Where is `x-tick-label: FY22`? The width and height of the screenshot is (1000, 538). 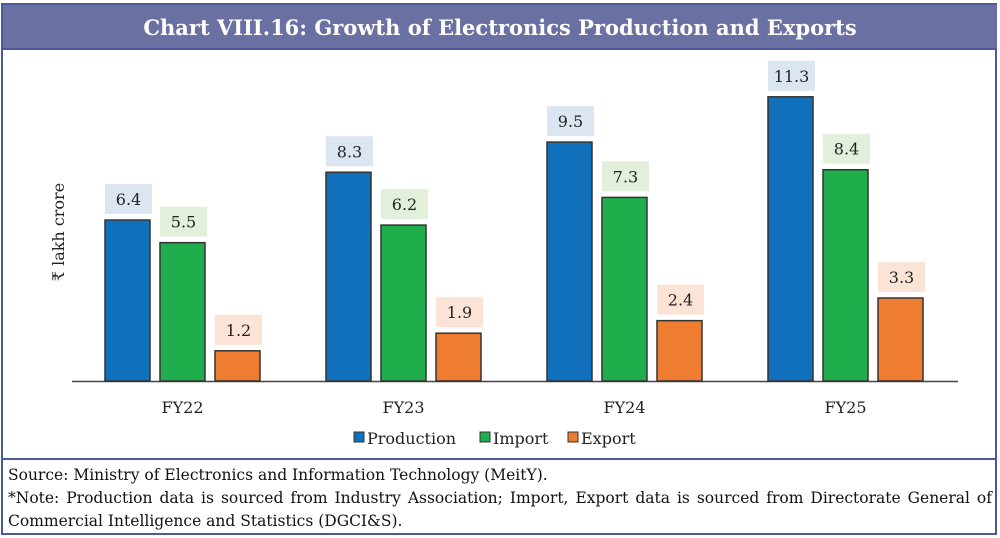 x-tick-label: FY22 is located at coordinates (182, 407).